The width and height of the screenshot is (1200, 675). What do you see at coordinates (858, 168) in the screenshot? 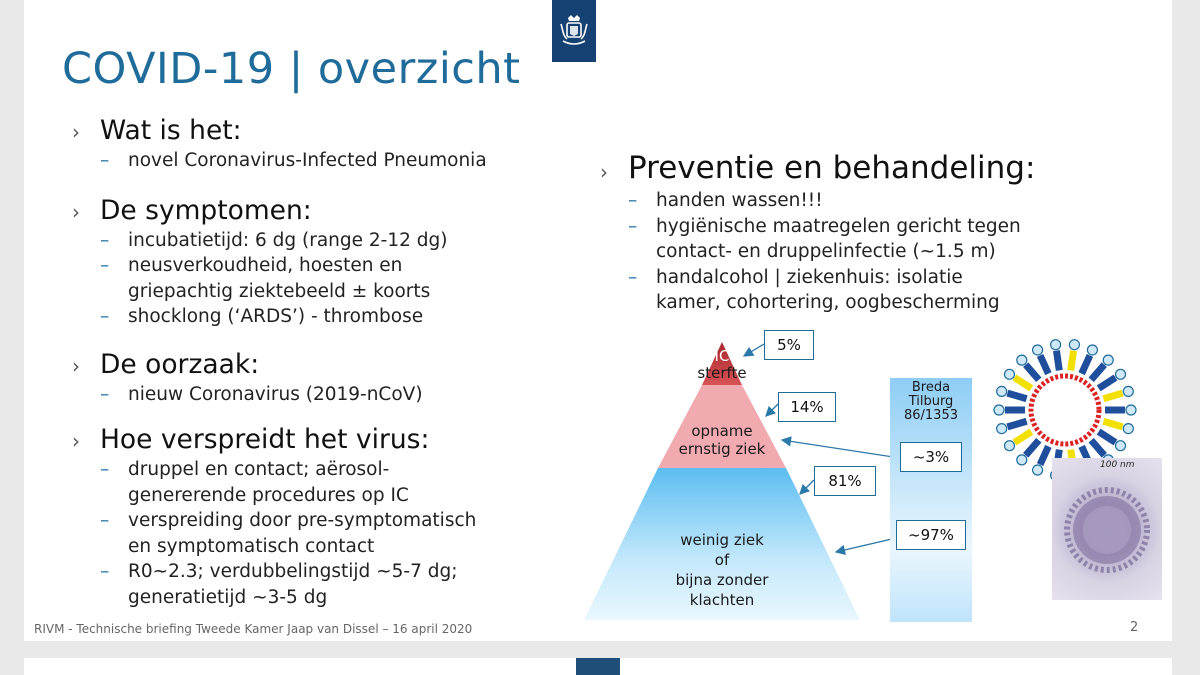
I see `section-heading: › Preventie en behandeling:` at bounding box center [858, 168].